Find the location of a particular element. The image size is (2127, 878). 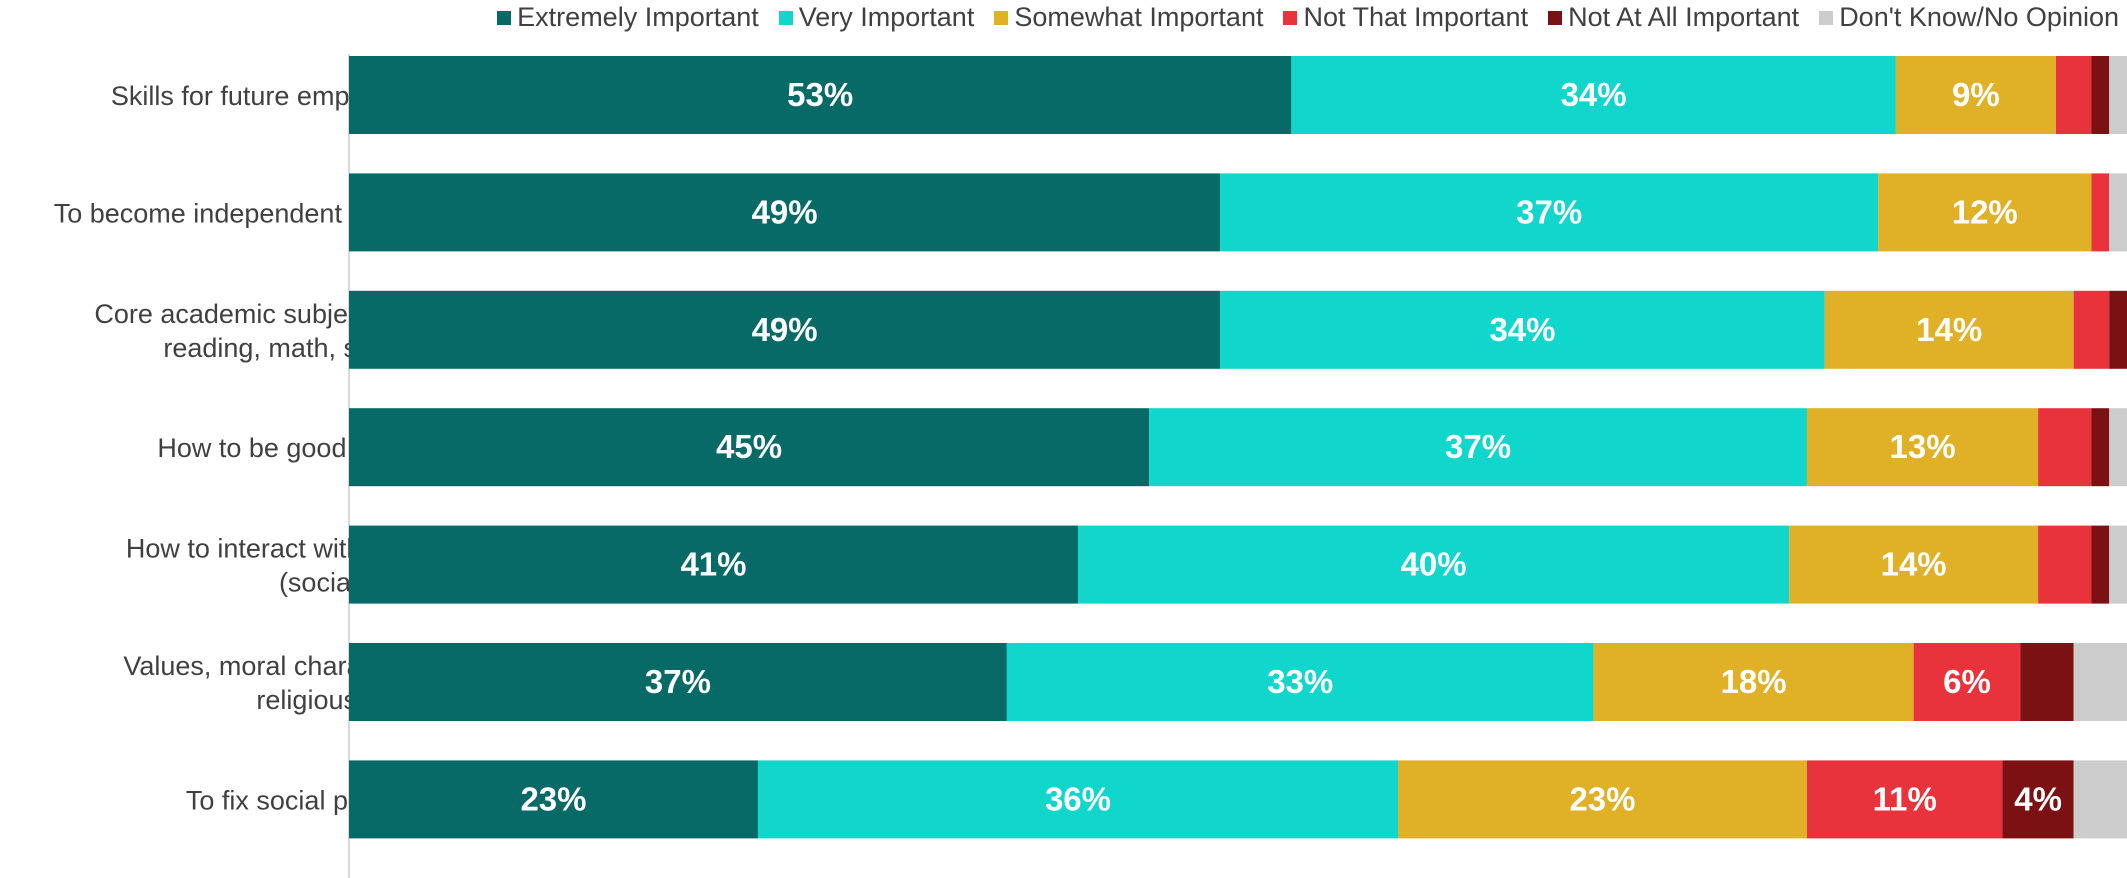

legend-label: Not That Important is located at coordinates (1416, 17).